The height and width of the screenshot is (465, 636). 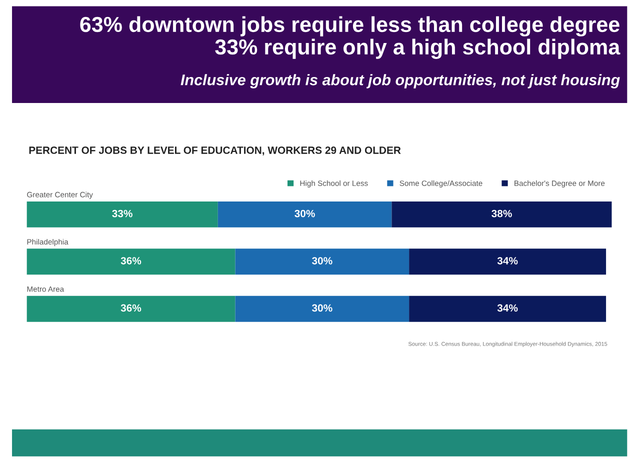 What do you see at coordinates (350, 37) in the screenshot?
I see `chart-title: 63% downtown jobs require less than college degree 33% require only a high school diploma` at bounding box center [350, 37].